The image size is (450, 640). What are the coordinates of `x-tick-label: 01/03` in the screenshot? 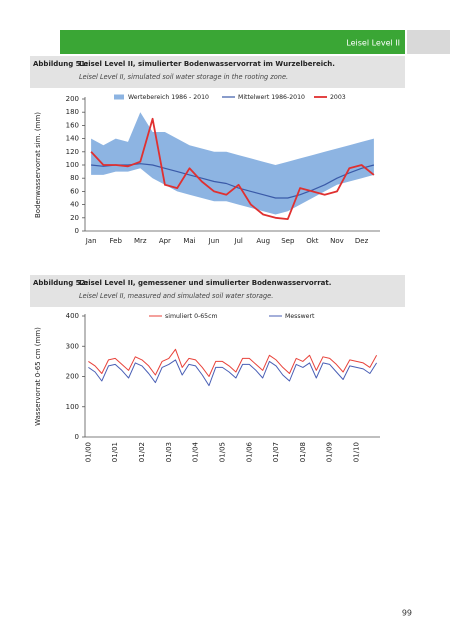 It's located at (169, 452).